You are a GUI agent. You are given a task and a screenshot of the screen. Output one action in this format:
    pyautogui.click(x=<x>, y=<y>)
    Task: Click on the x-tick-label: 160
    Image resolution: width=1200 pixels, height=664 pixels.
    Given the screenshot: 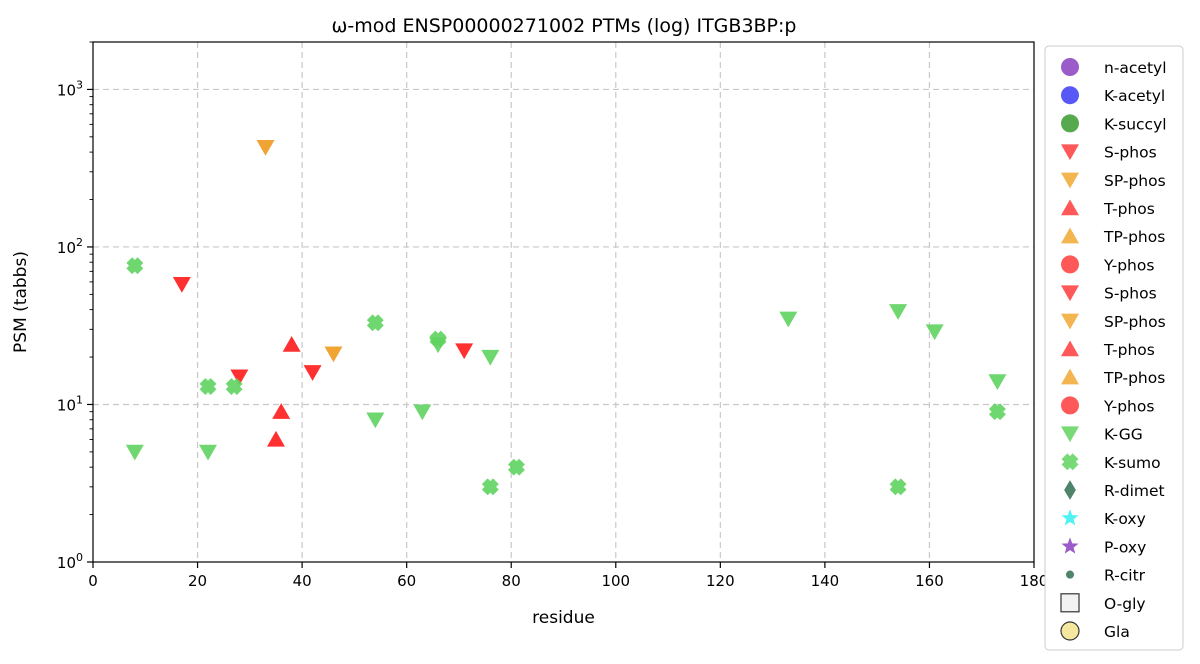 What is the action you would take?
    pyautogui.click(x=929, y=581)
    